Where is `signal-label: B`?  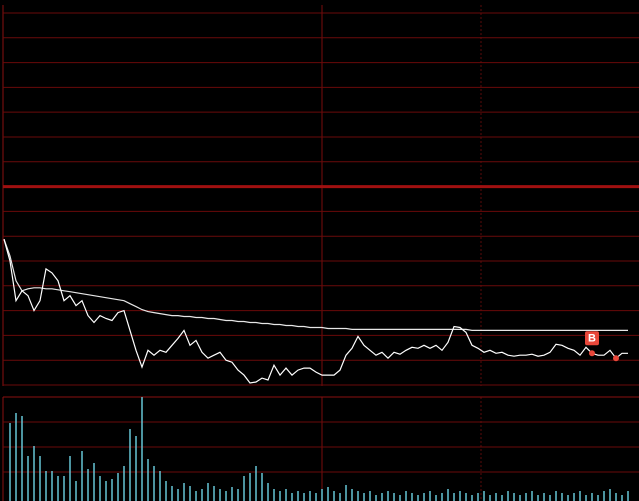 signal-label: B is located at coordinates (592, 339).